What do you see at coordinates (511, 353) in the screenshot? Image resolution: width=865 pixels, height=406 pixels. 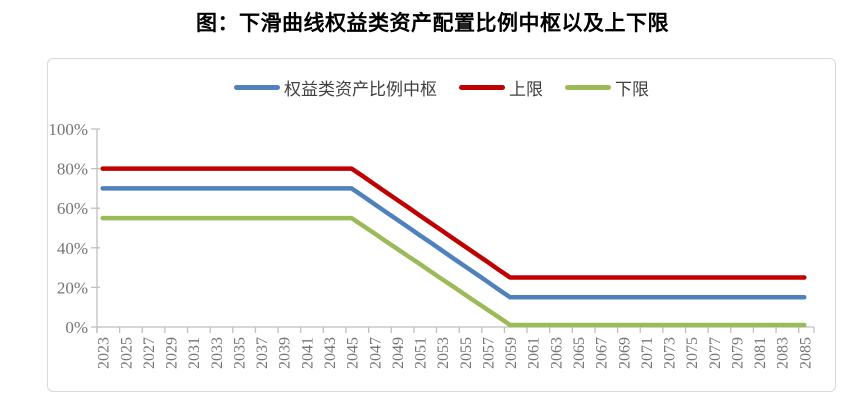 I see `x-axis-label: 2059` at bounding box center [511, 353].